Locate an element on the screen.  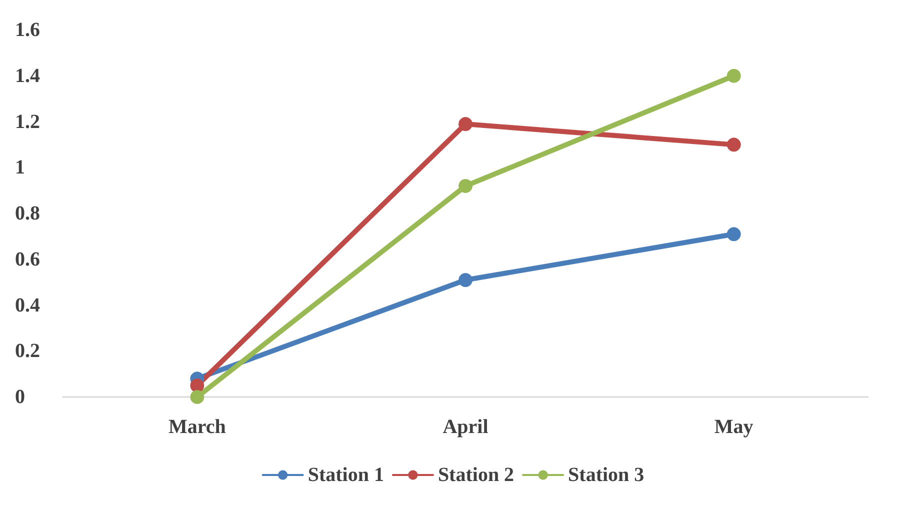
y-tick-label: 0.6 is located at coordinates (27, 259).